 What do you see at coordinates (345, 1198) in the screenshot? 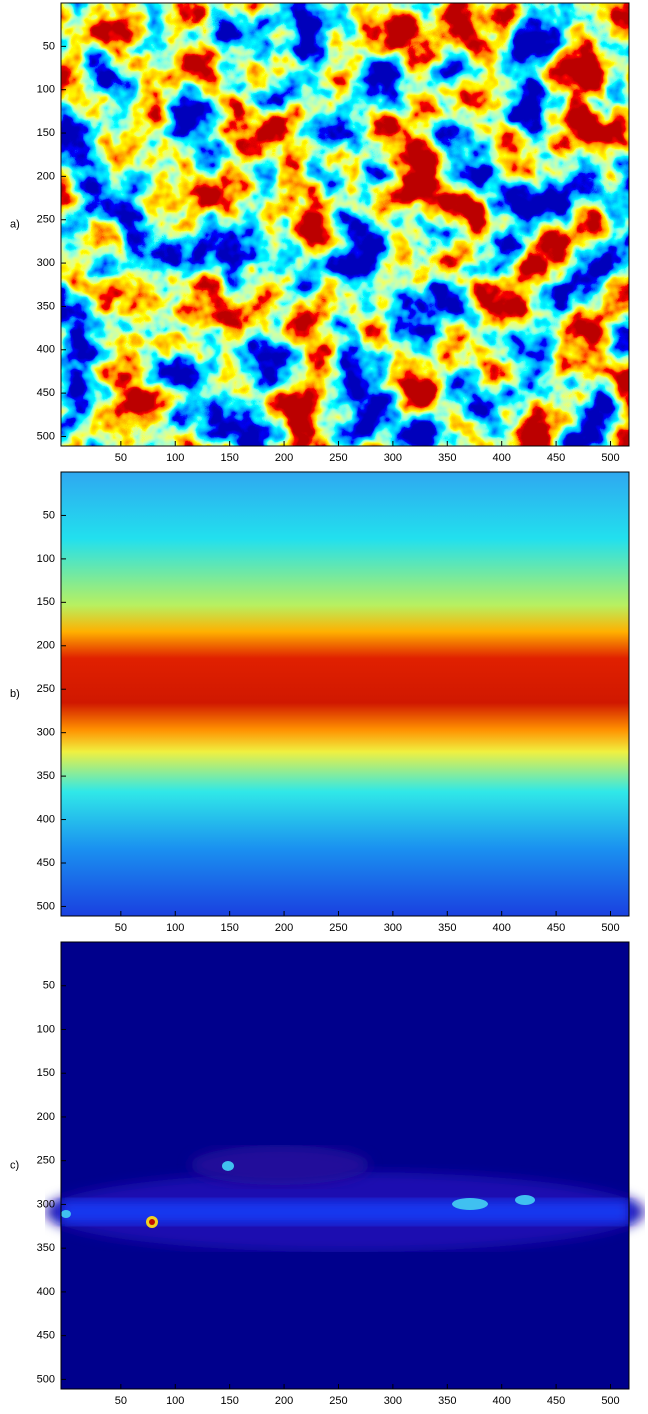
I see `heatmap-features` at bounding box center [345, 1198].